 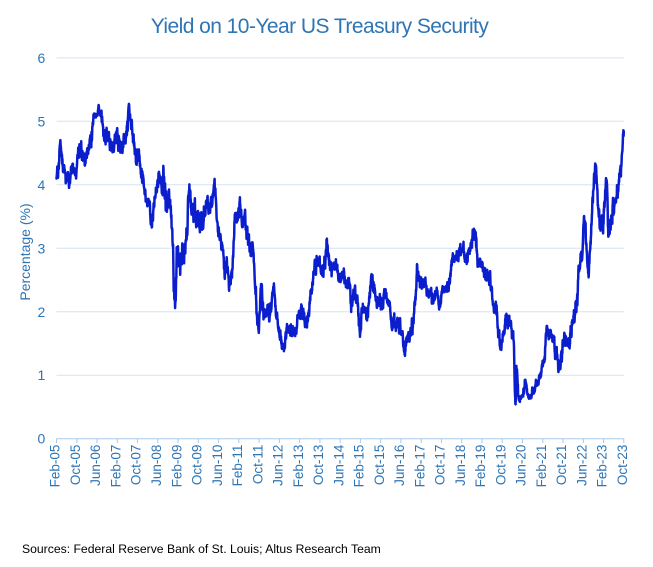 I want to click on svg-text: Feb-13, so click(x=298, y=466).